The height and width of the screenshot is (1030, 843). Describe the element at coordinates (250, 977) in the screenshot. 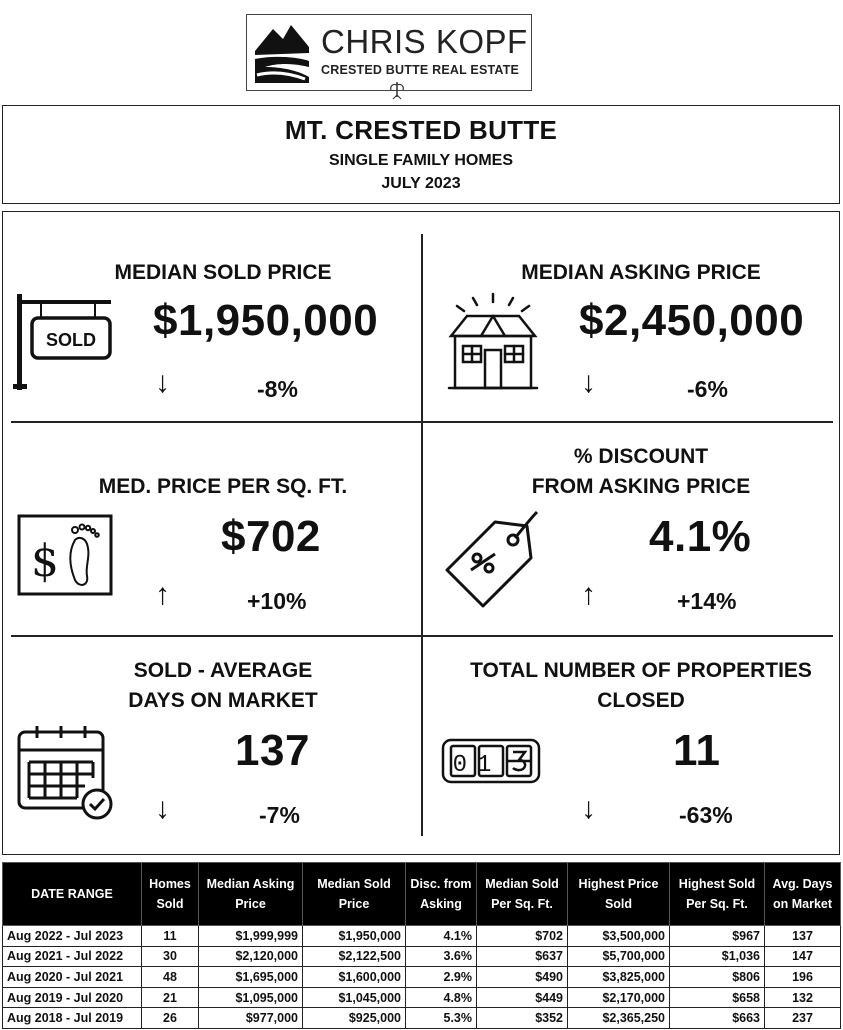

I see `table-cell: $1,695,000` at that location.